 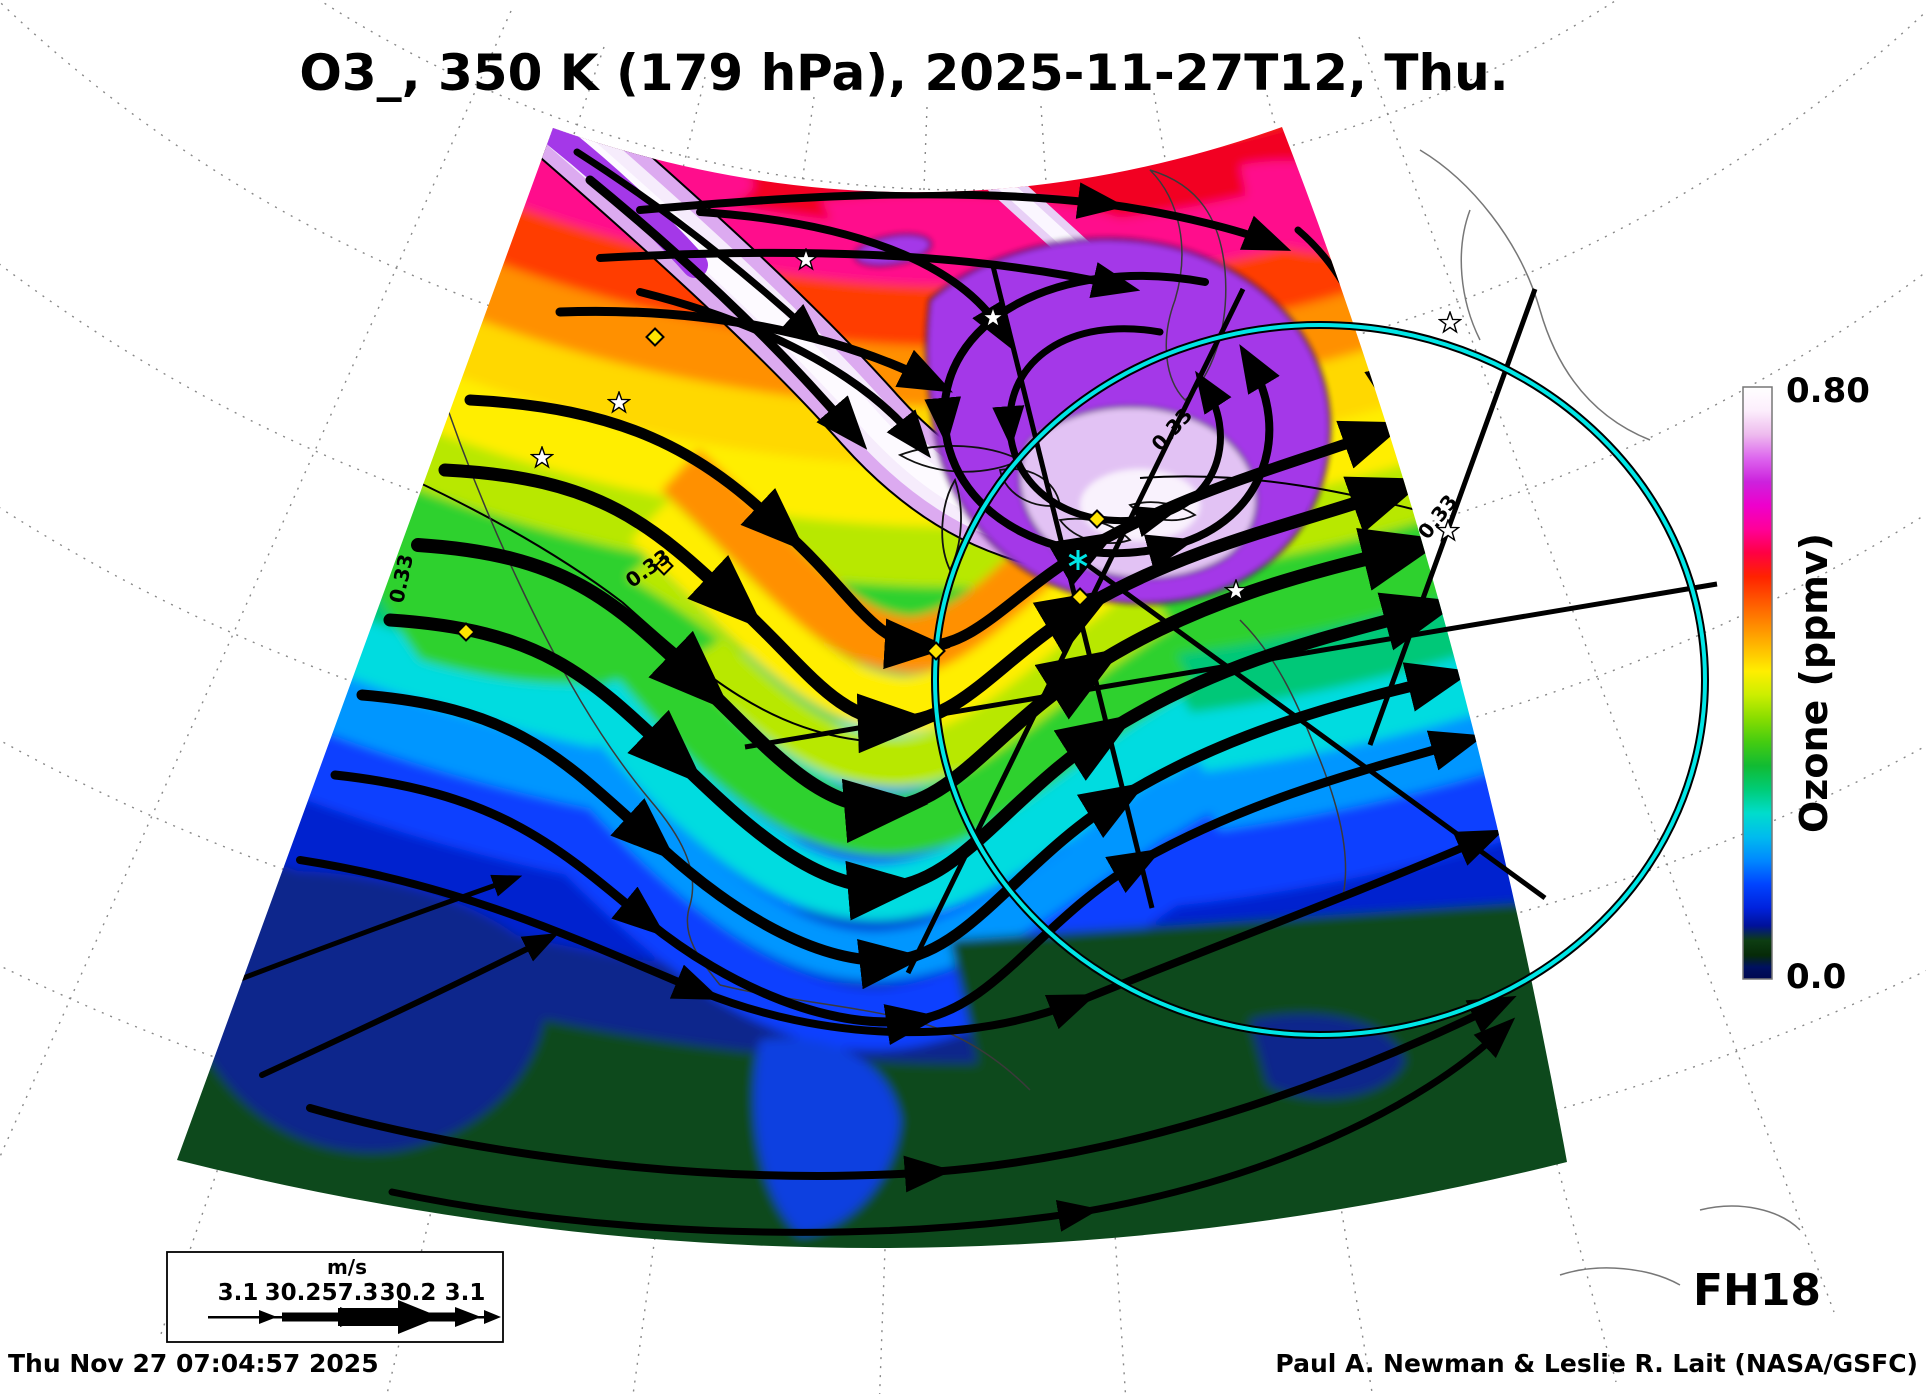 What do you see at coordinates (1828, 391) in the screenshot?
I see `colorbar-max-label: 0.80` at bounding box center [1828, 391].